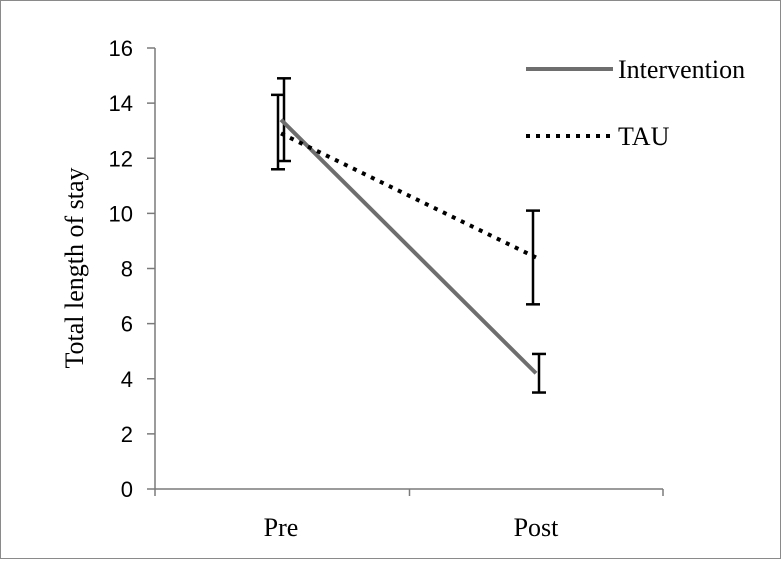 Image resolution: width=783 pixels, height=561 pixels. I want to click on series-line-tau, so click(408, 195).